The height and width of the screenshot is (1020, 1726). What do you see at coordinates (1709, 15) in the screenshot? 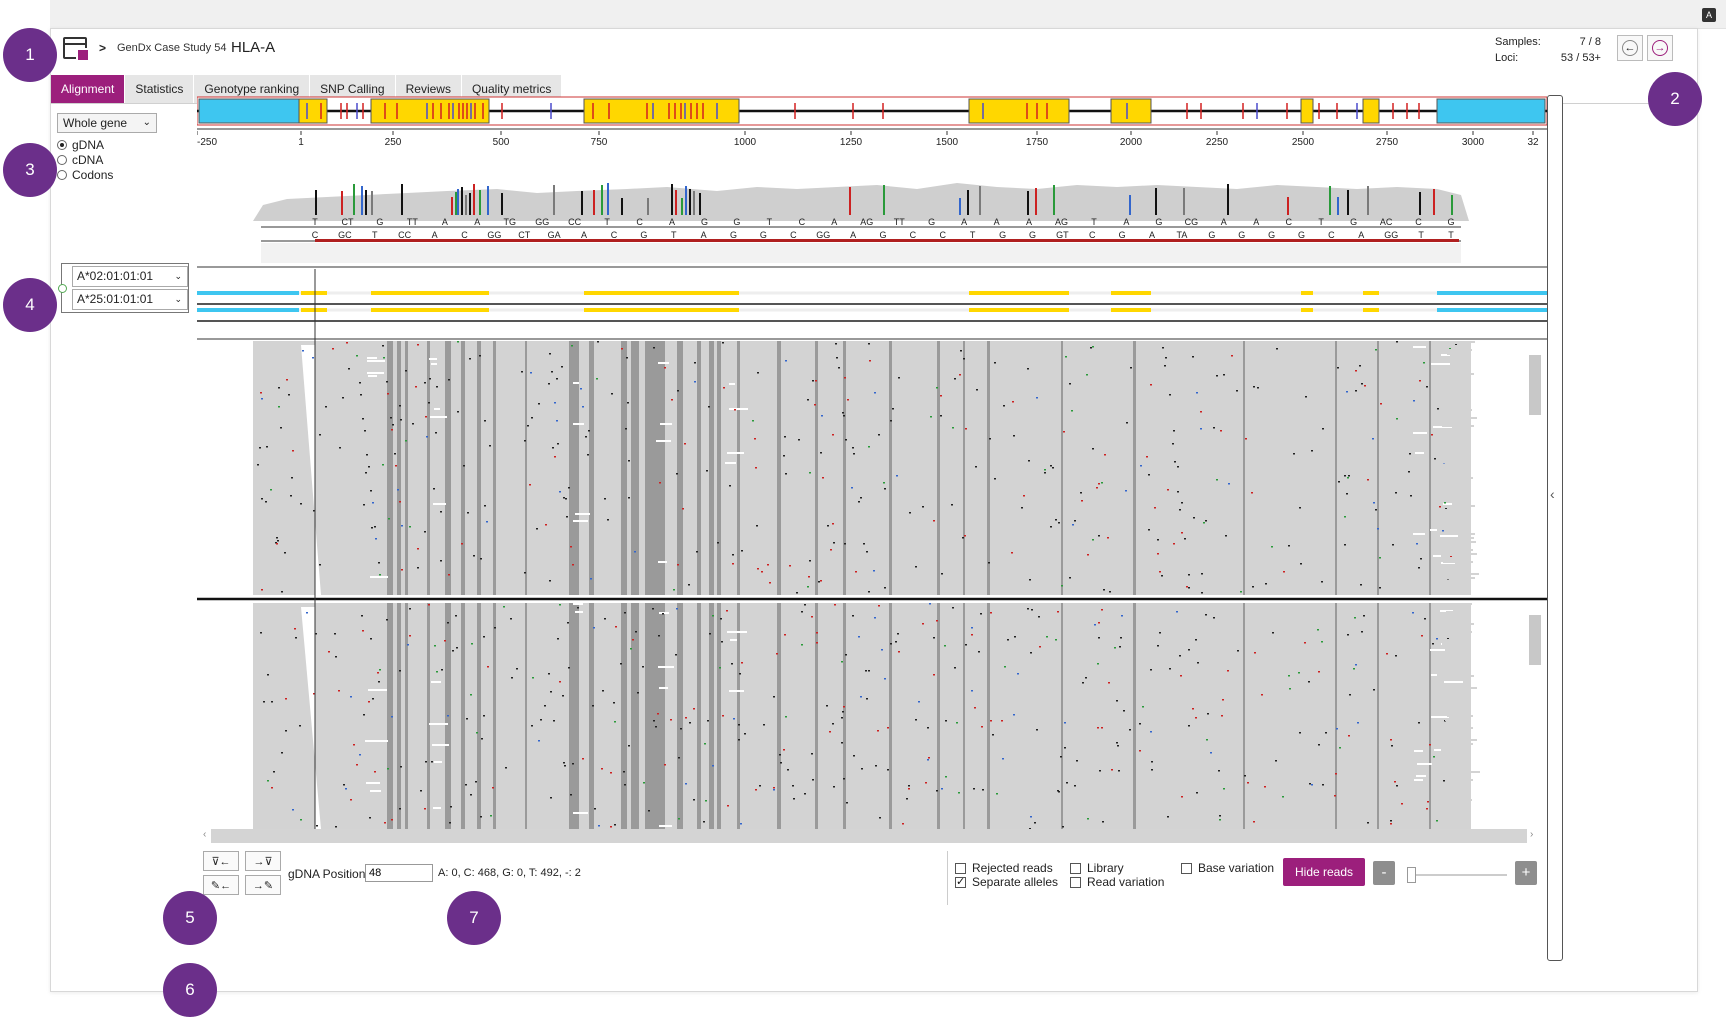
I see `translate-icon: A` at bounding box center [1709, 15].